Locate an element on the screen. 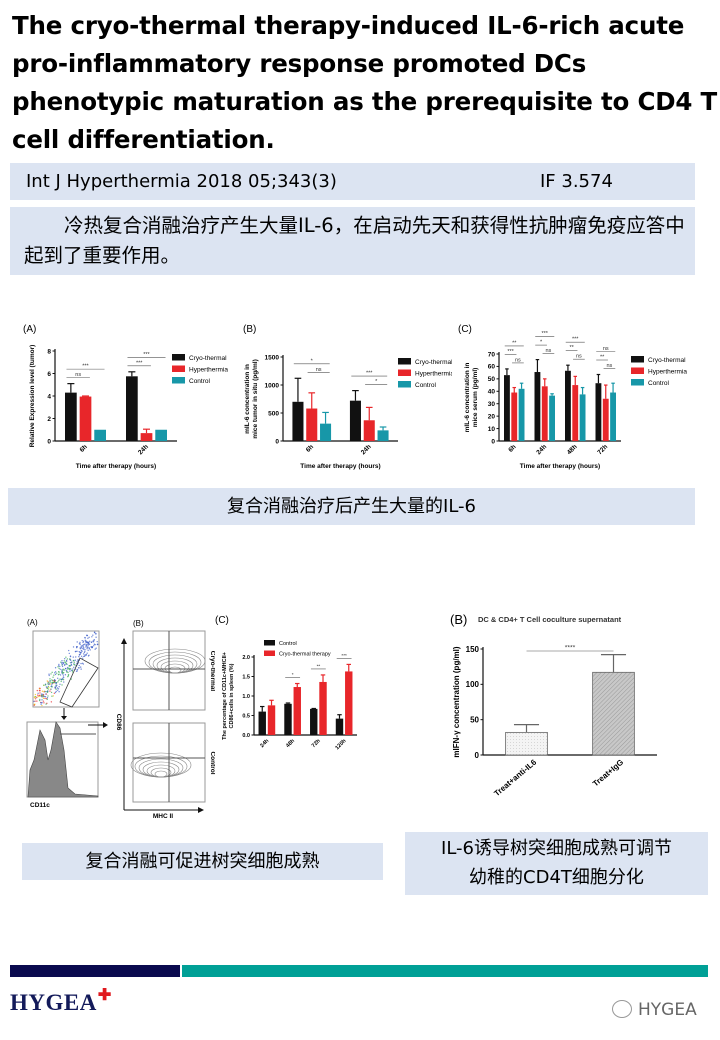  y-tick-label: 150 is located at coordinates (473, 649).